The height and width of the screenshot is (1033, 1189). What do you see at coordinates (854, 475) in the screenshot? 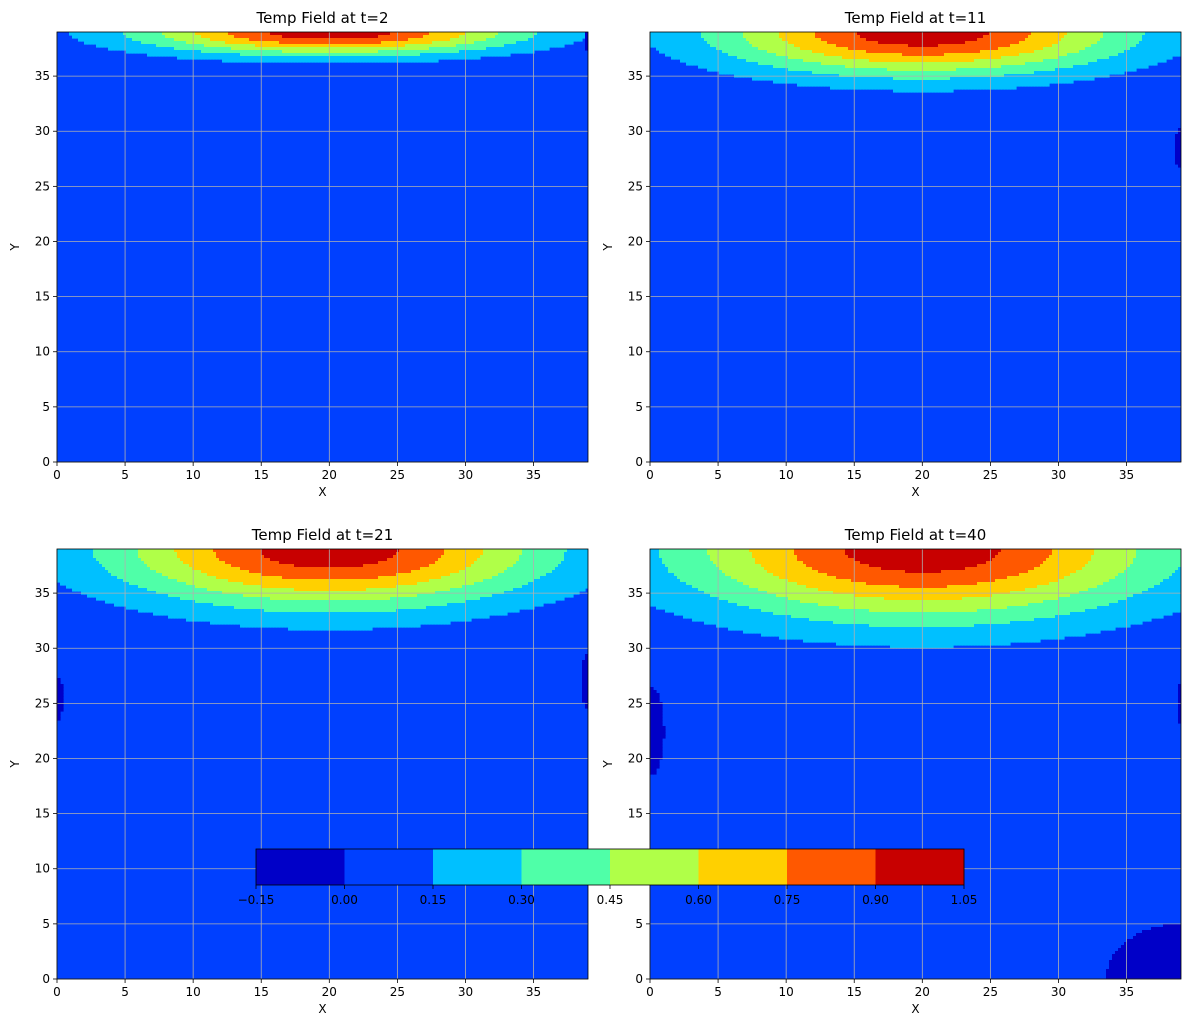
I see `x-tick-label: 15` at bounding box center [854, 475].